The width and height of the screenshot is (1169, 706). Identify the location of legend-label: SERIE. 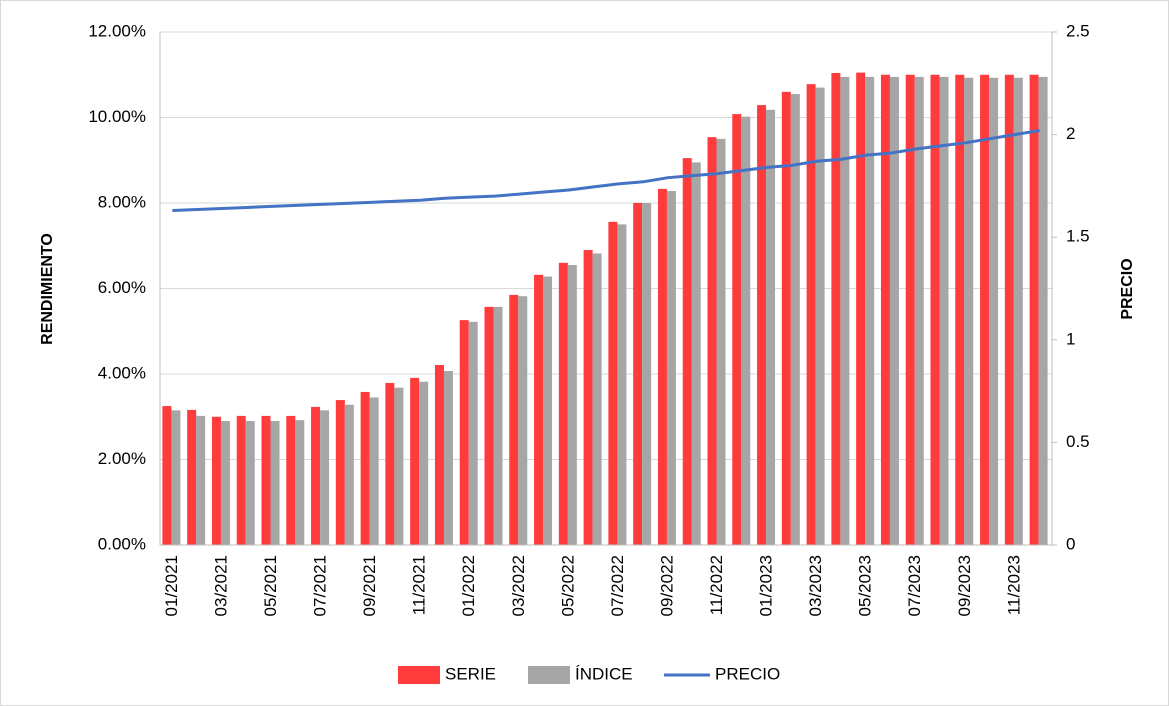
(470, 673).